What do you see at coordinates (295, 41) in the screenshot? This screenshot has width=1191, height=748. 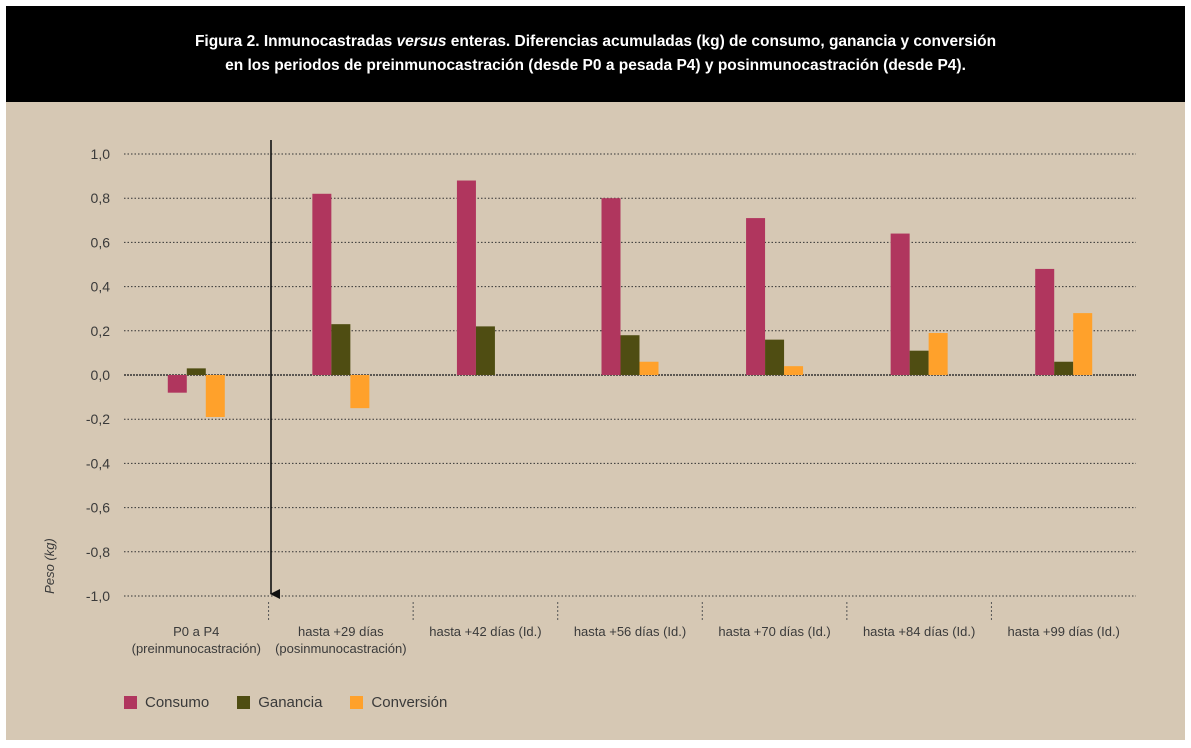 I see `title-line-1-prefix: Figura 2. Inmunocastradas` at bounding box center [295, 41].